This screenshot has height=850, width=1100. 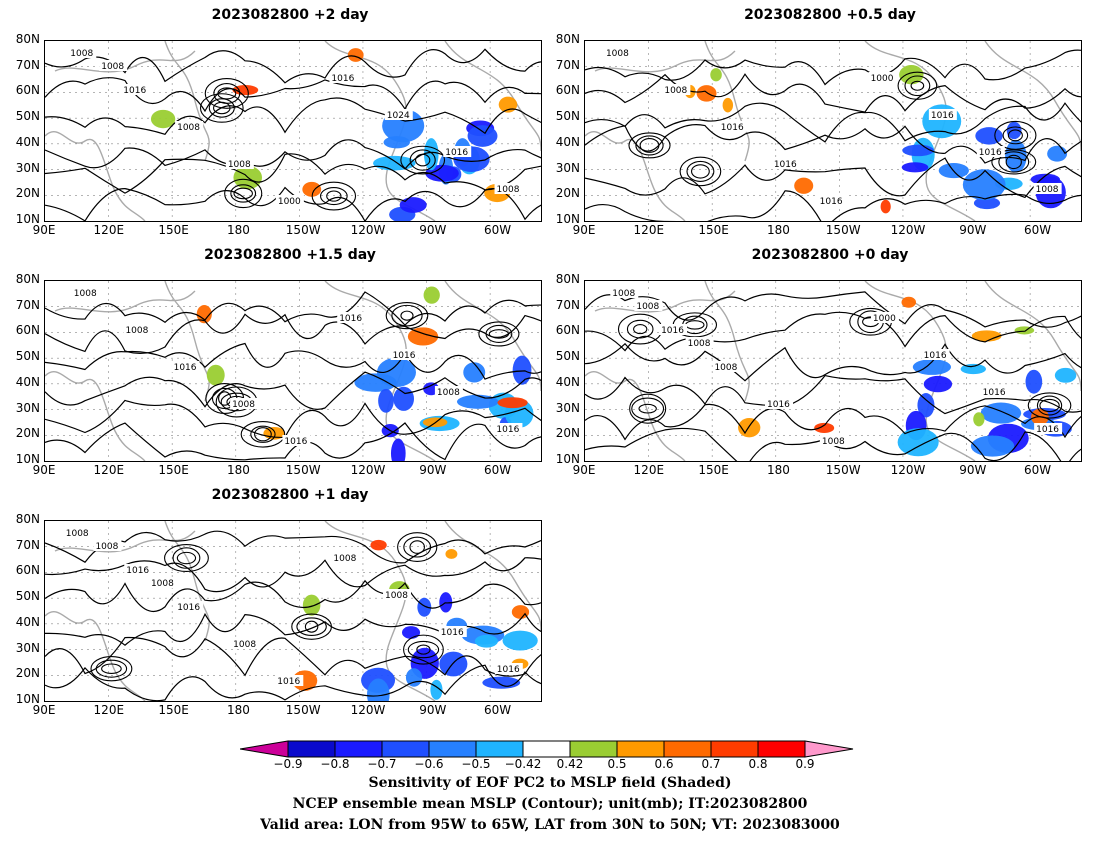 What do you see at coordinates (398, 116) in the screenshot?
I see `contour-label: 1024` at bounding box center [398, 116].